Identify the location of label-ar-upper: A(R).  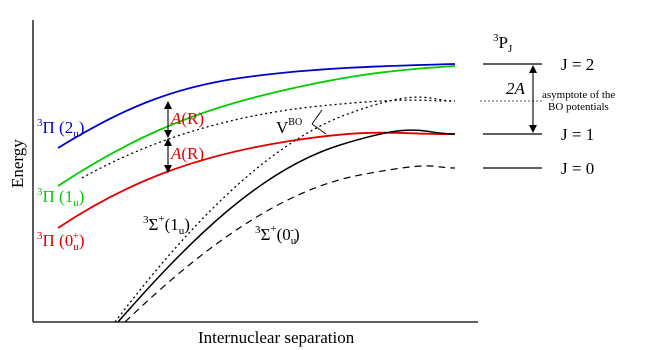
(187, 118).